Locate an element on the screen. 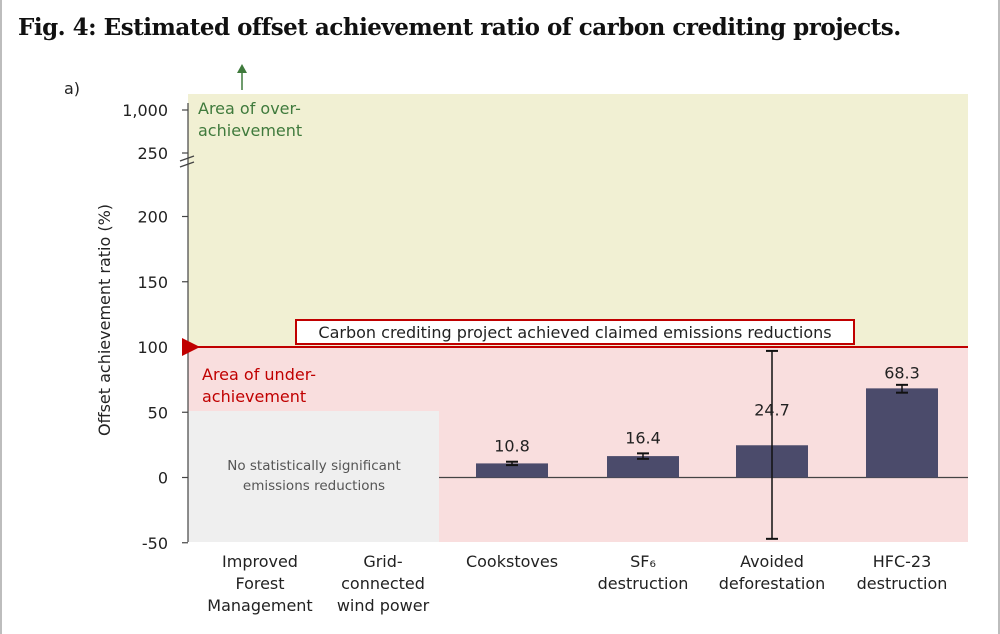  value-label: 68.3 is located at coordinates (902, 372).